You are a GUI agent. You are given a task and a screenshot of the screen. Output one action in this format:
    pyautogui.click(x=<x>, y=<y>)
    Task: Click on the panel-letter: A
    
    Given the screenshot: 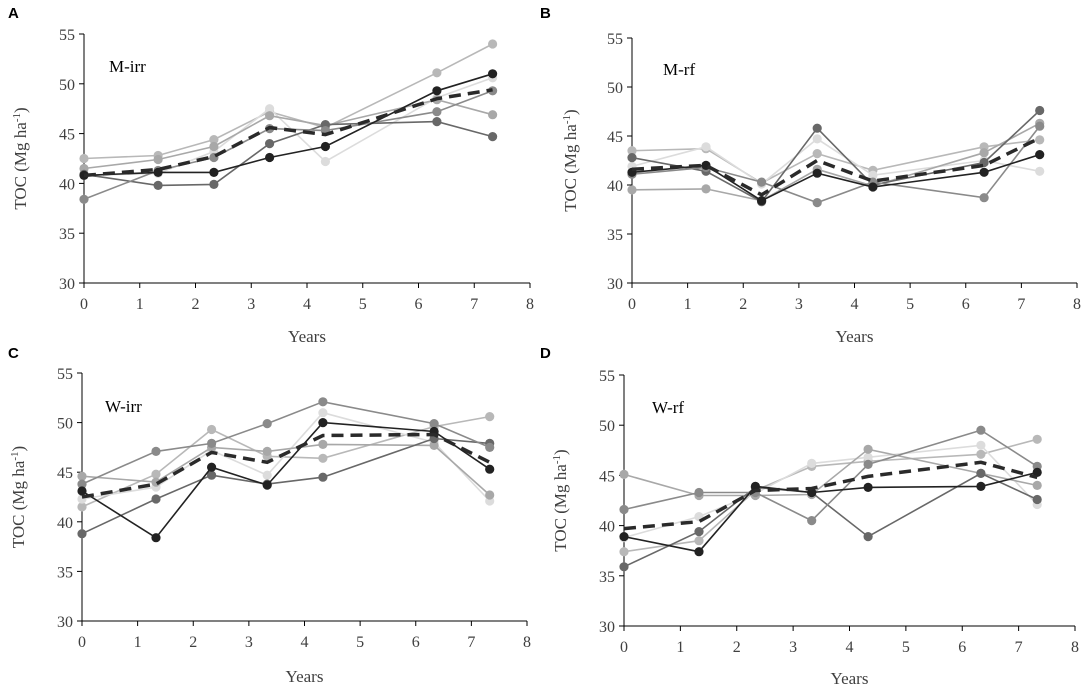 What is the action you would take?
    pyautogui.click(x=13, y=13)
    